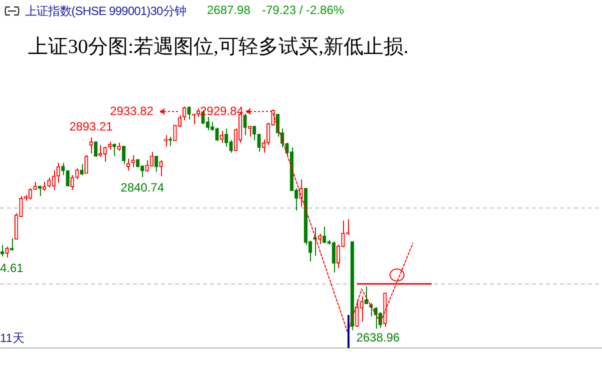 This screenshot has height=391, width=602. I want to click on annotation: 2929.84, so click(222, 111).